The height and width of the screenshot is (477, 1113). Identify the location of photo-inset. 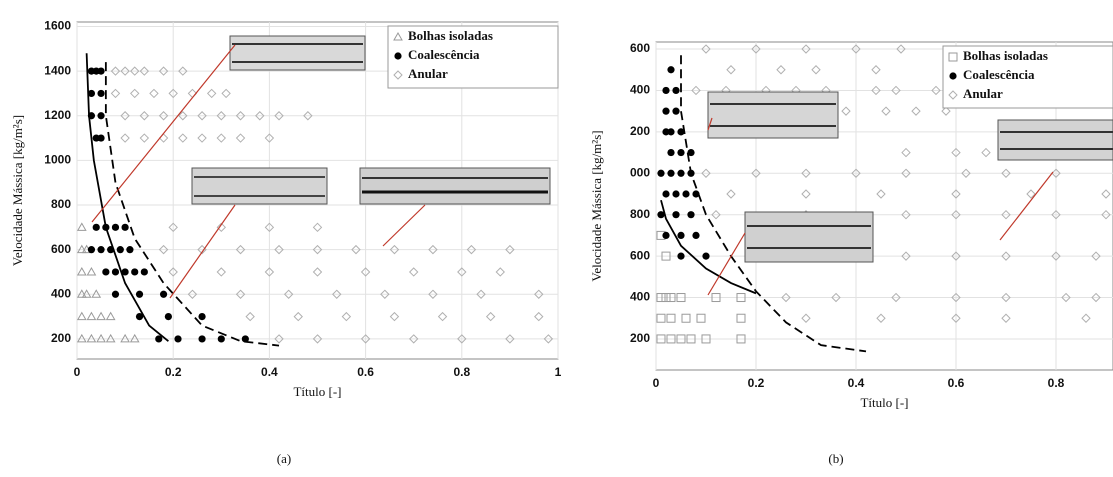
(1055, 140).